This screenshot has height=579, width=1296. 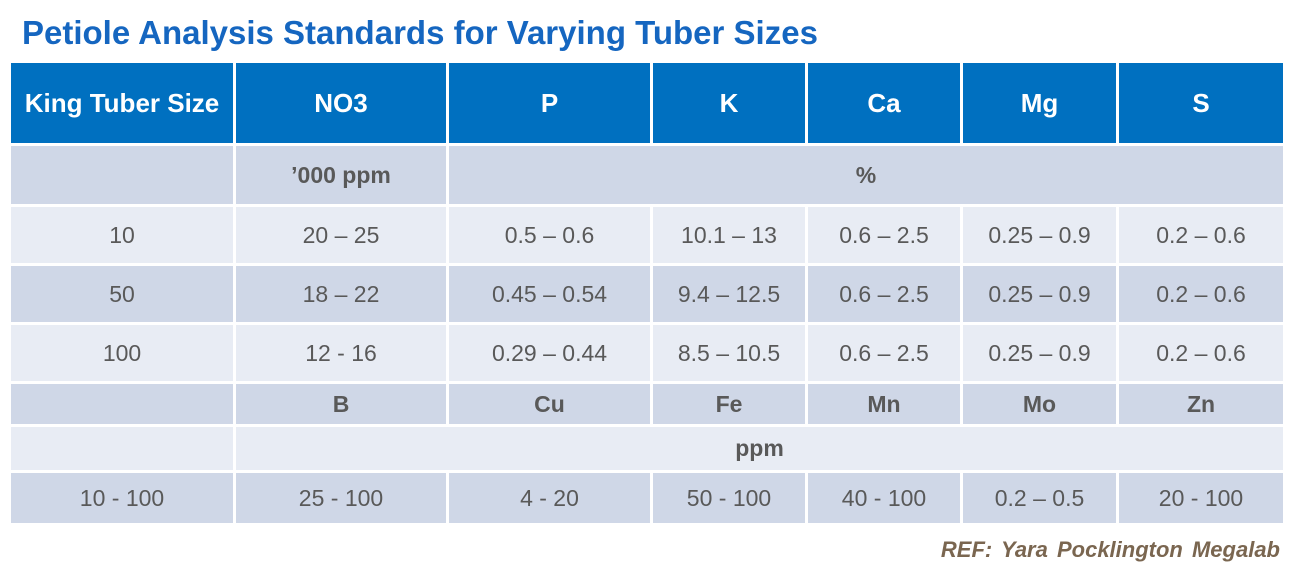 What do you see at coordinates (549, 294) in the screenshot?
I see `table-cell: 0.45 – 0.54` at bounding box center [549, 294].